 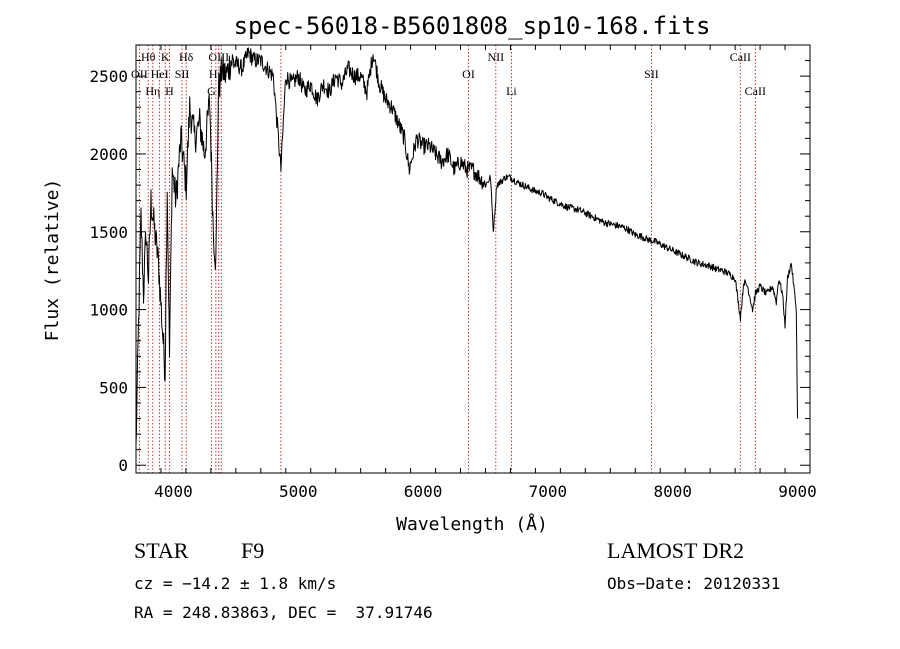 I want to click on marker-label-8: OIII, so click(x=218, y=57).